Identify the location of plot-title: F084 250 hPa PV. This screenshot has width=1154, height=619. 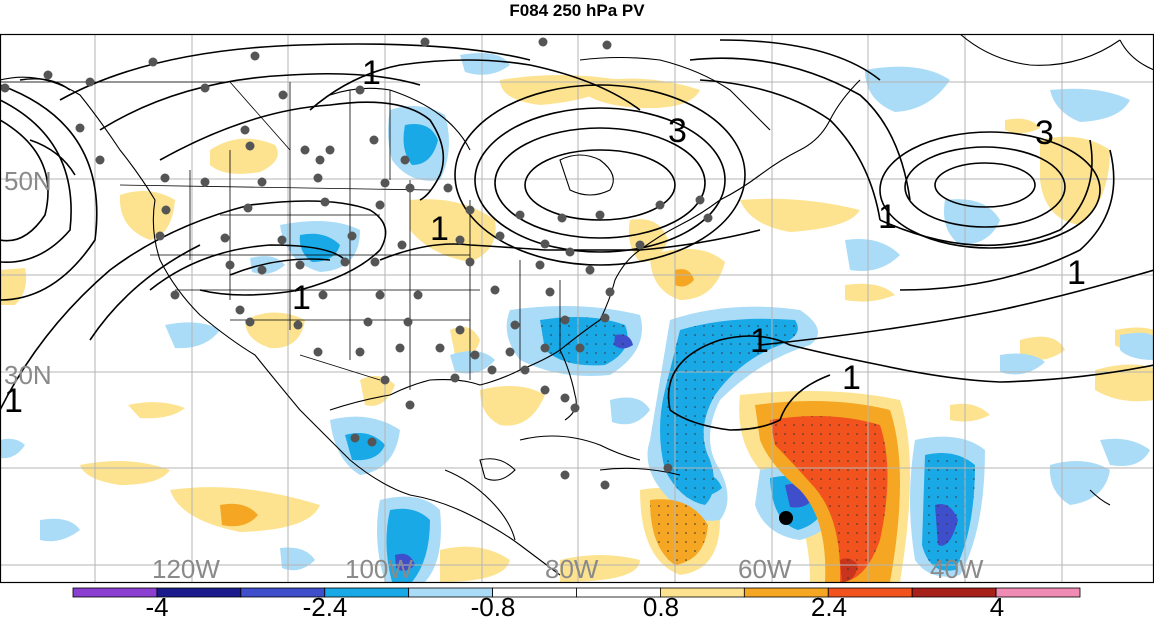
(577, 10).